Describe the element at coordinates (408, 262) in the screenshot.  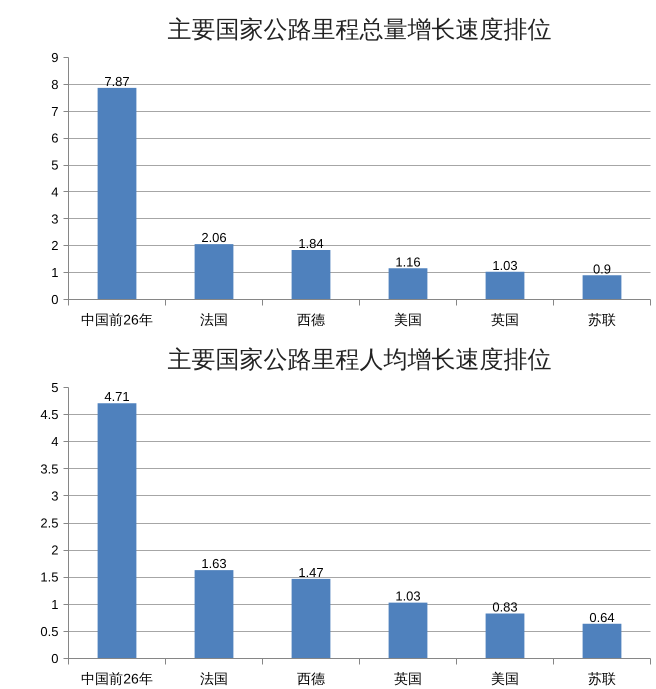
I see `data-label: 1.16` at that location.